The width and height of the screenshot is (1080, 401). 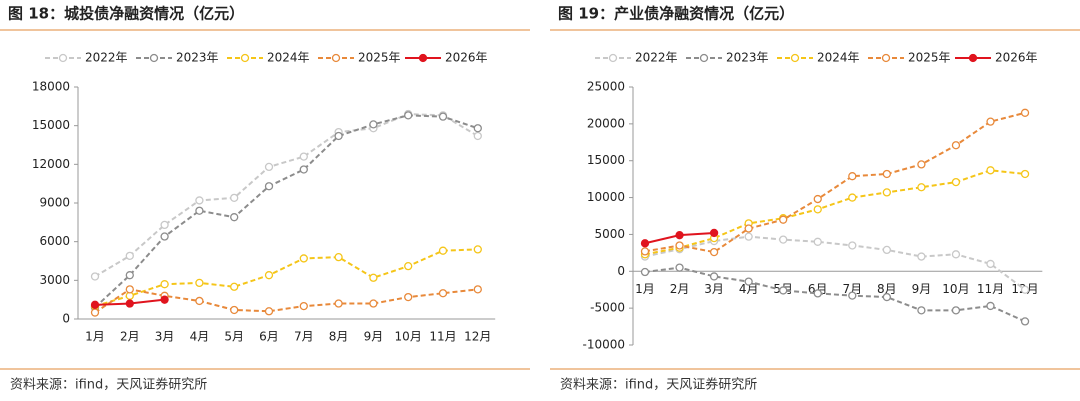 What do you see at coordinates (269, 337) in the screenshot?
I see `x-tick-label: 6月` at bounding box center [269, 337].